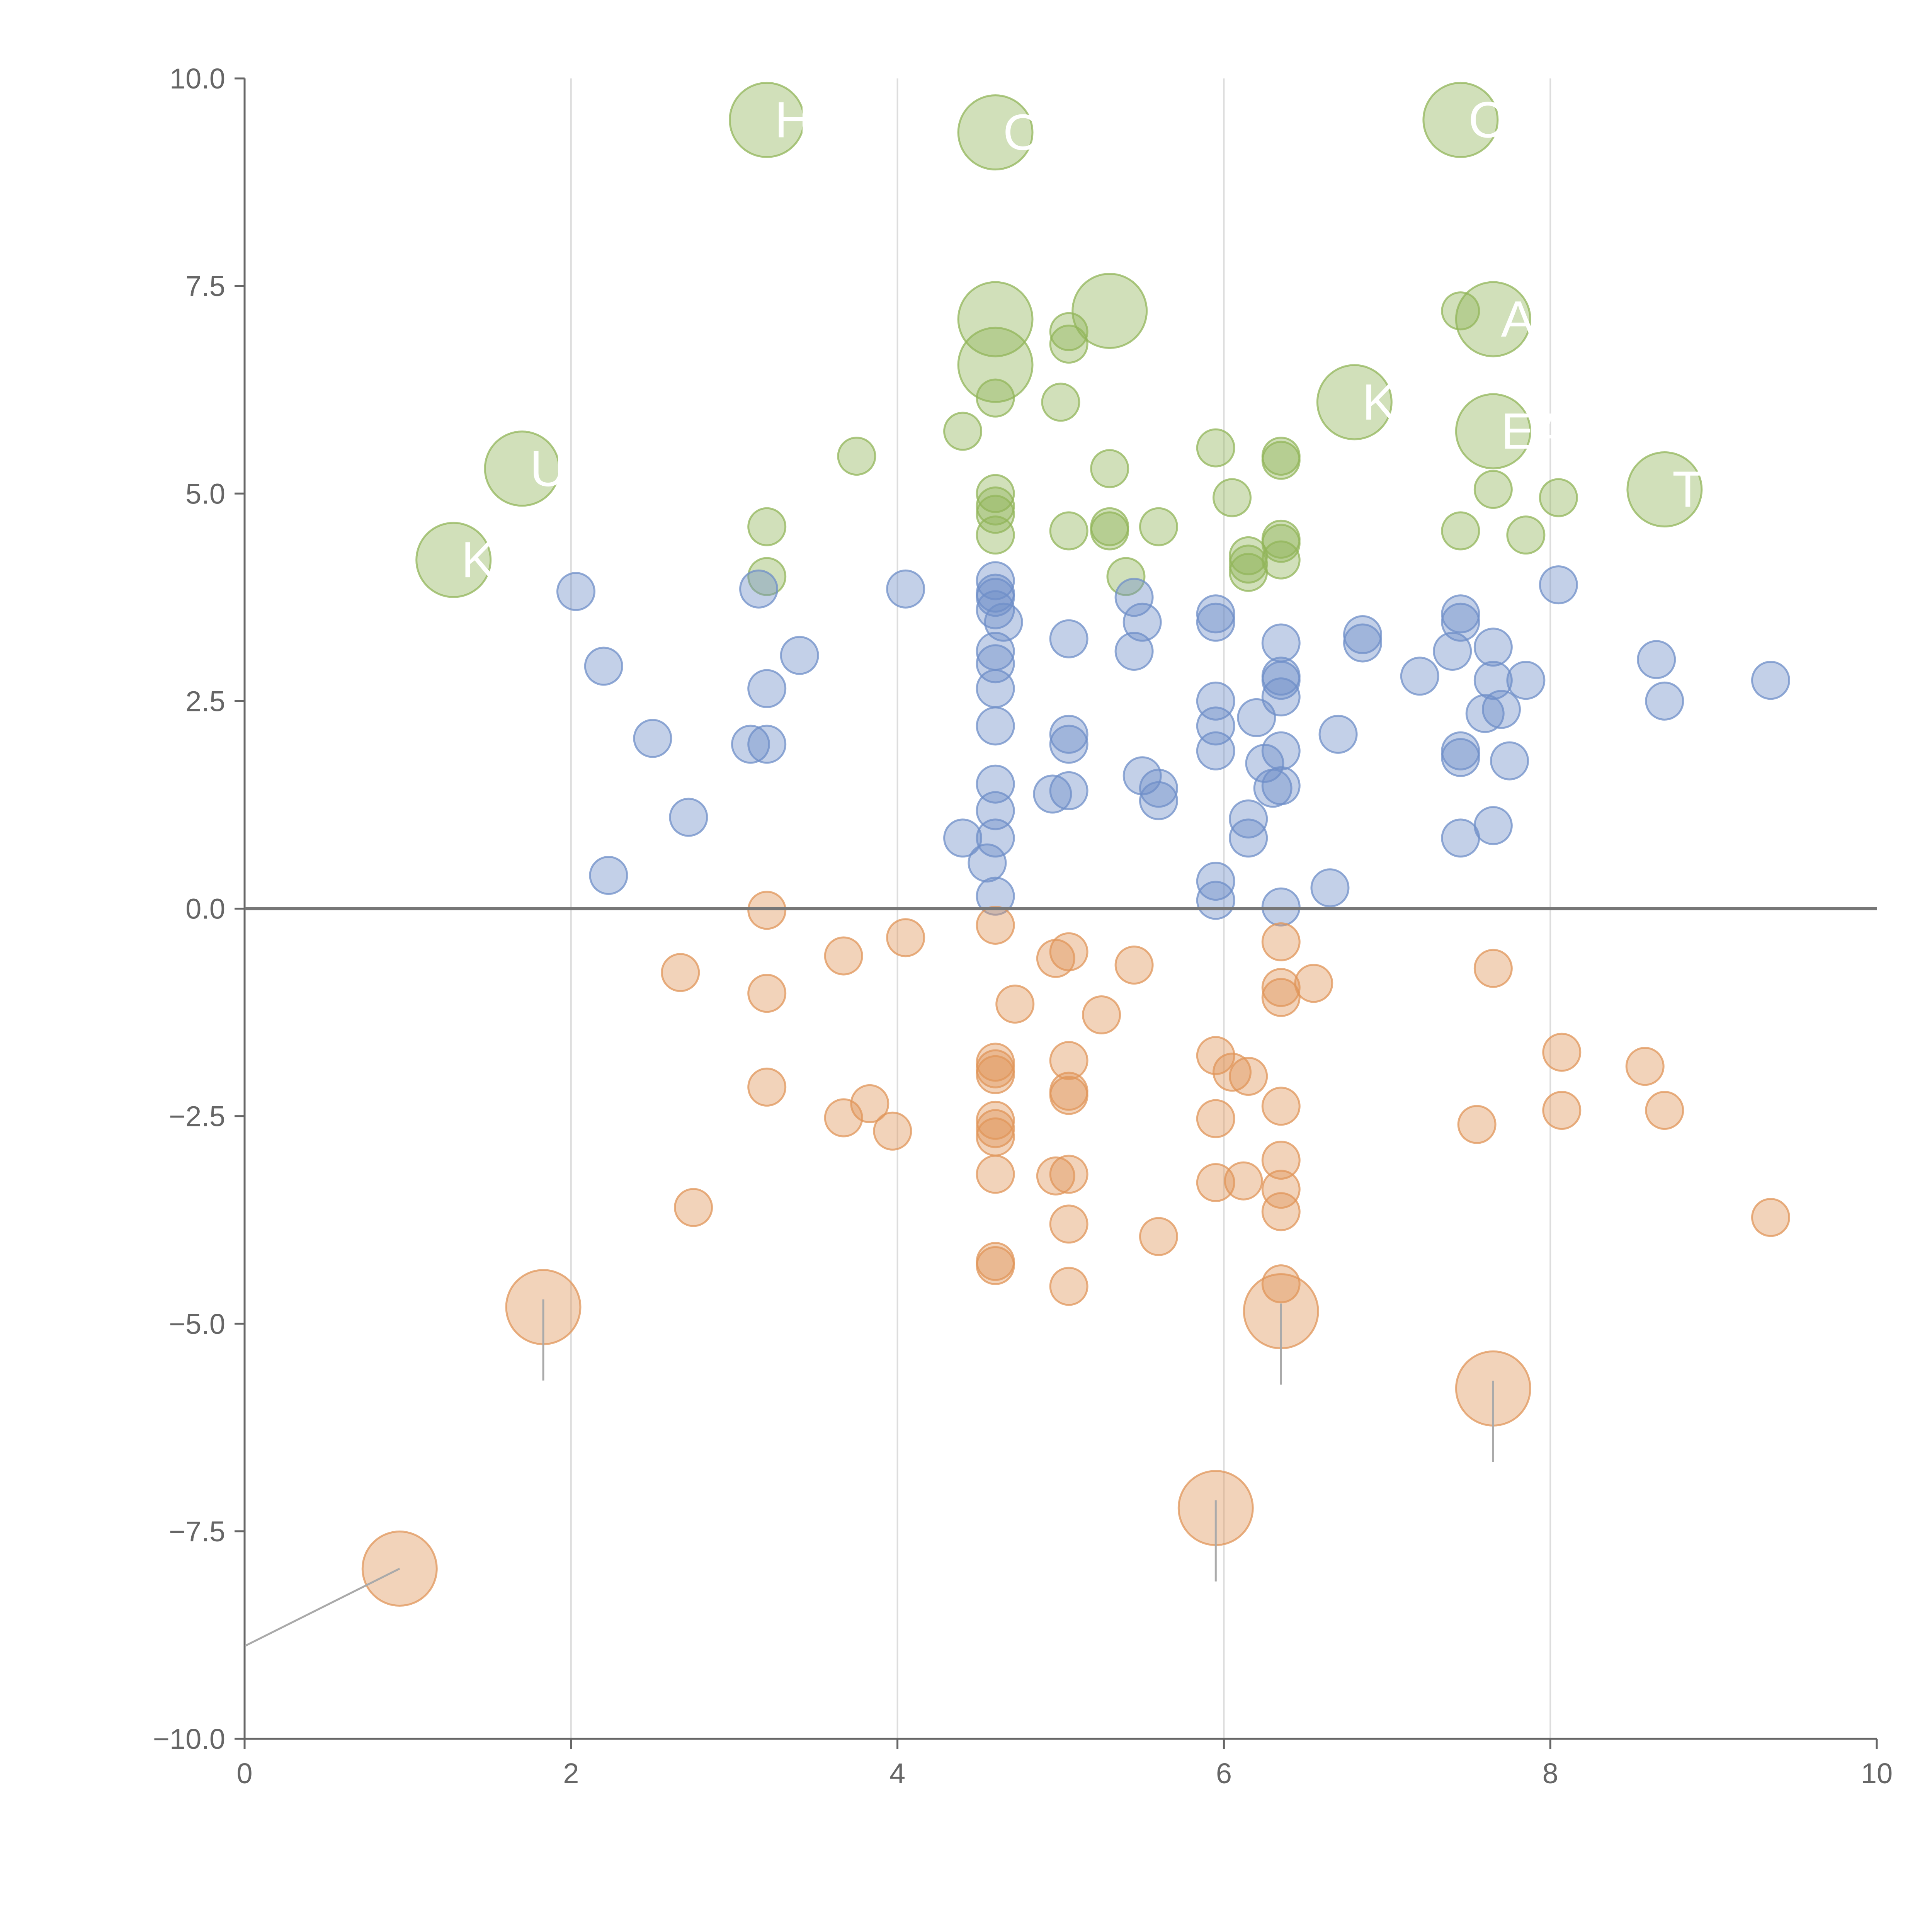 The height and width of the screenshot is (1932, 1932). What do you see at coordinates (205, 701) in the screenshot?
I see `y-tick-label: 2.5` at bounding box center [205, 701].